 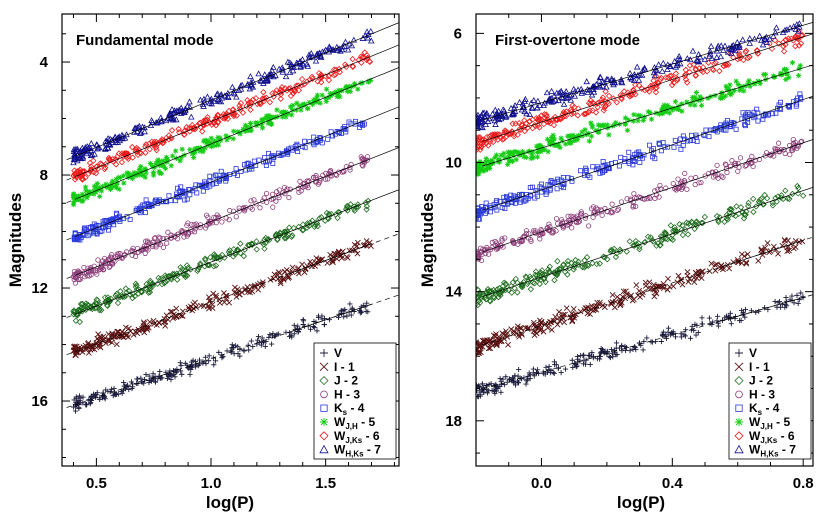 What do you see at coordinates (345, 253) in the screenshot?
I see `fit-line-dashed` at bounding box center [345, 253].